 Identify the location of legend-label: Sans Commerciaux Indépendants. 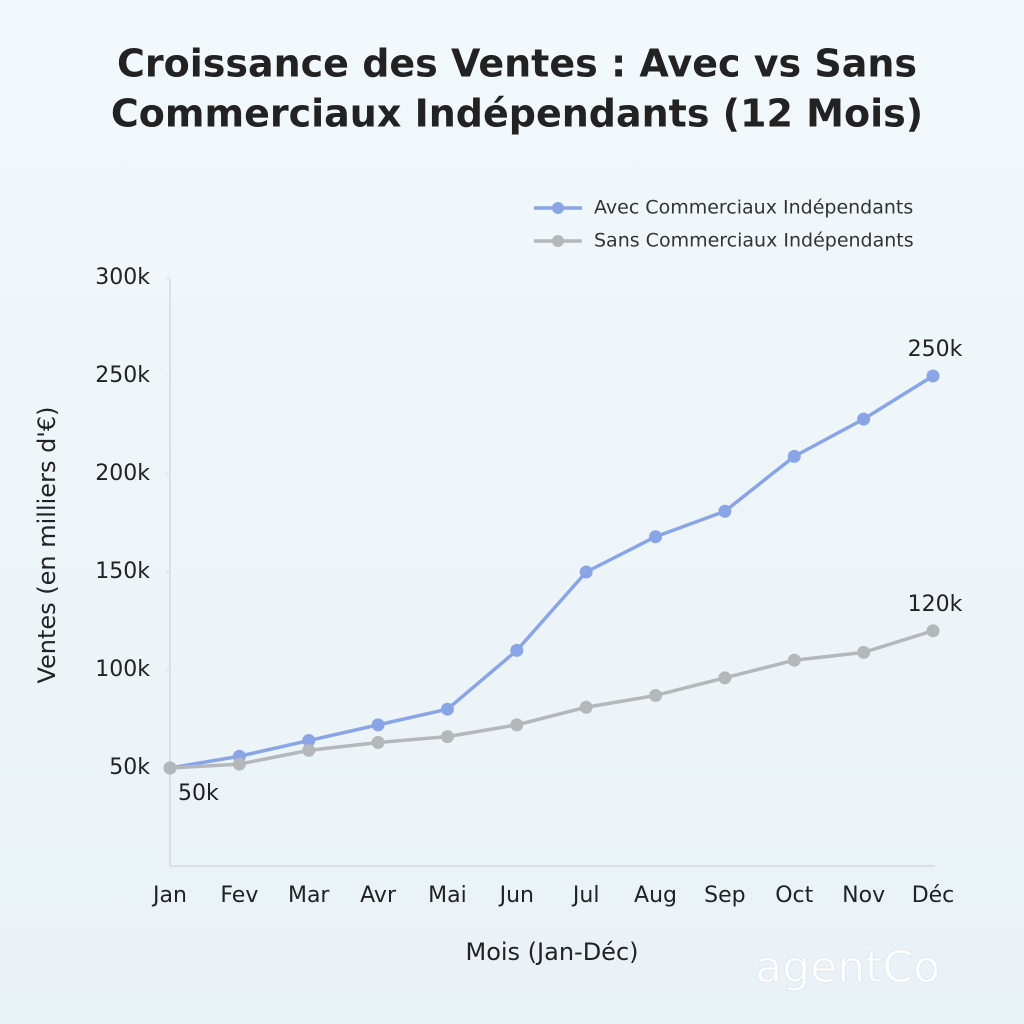
(754, 241).